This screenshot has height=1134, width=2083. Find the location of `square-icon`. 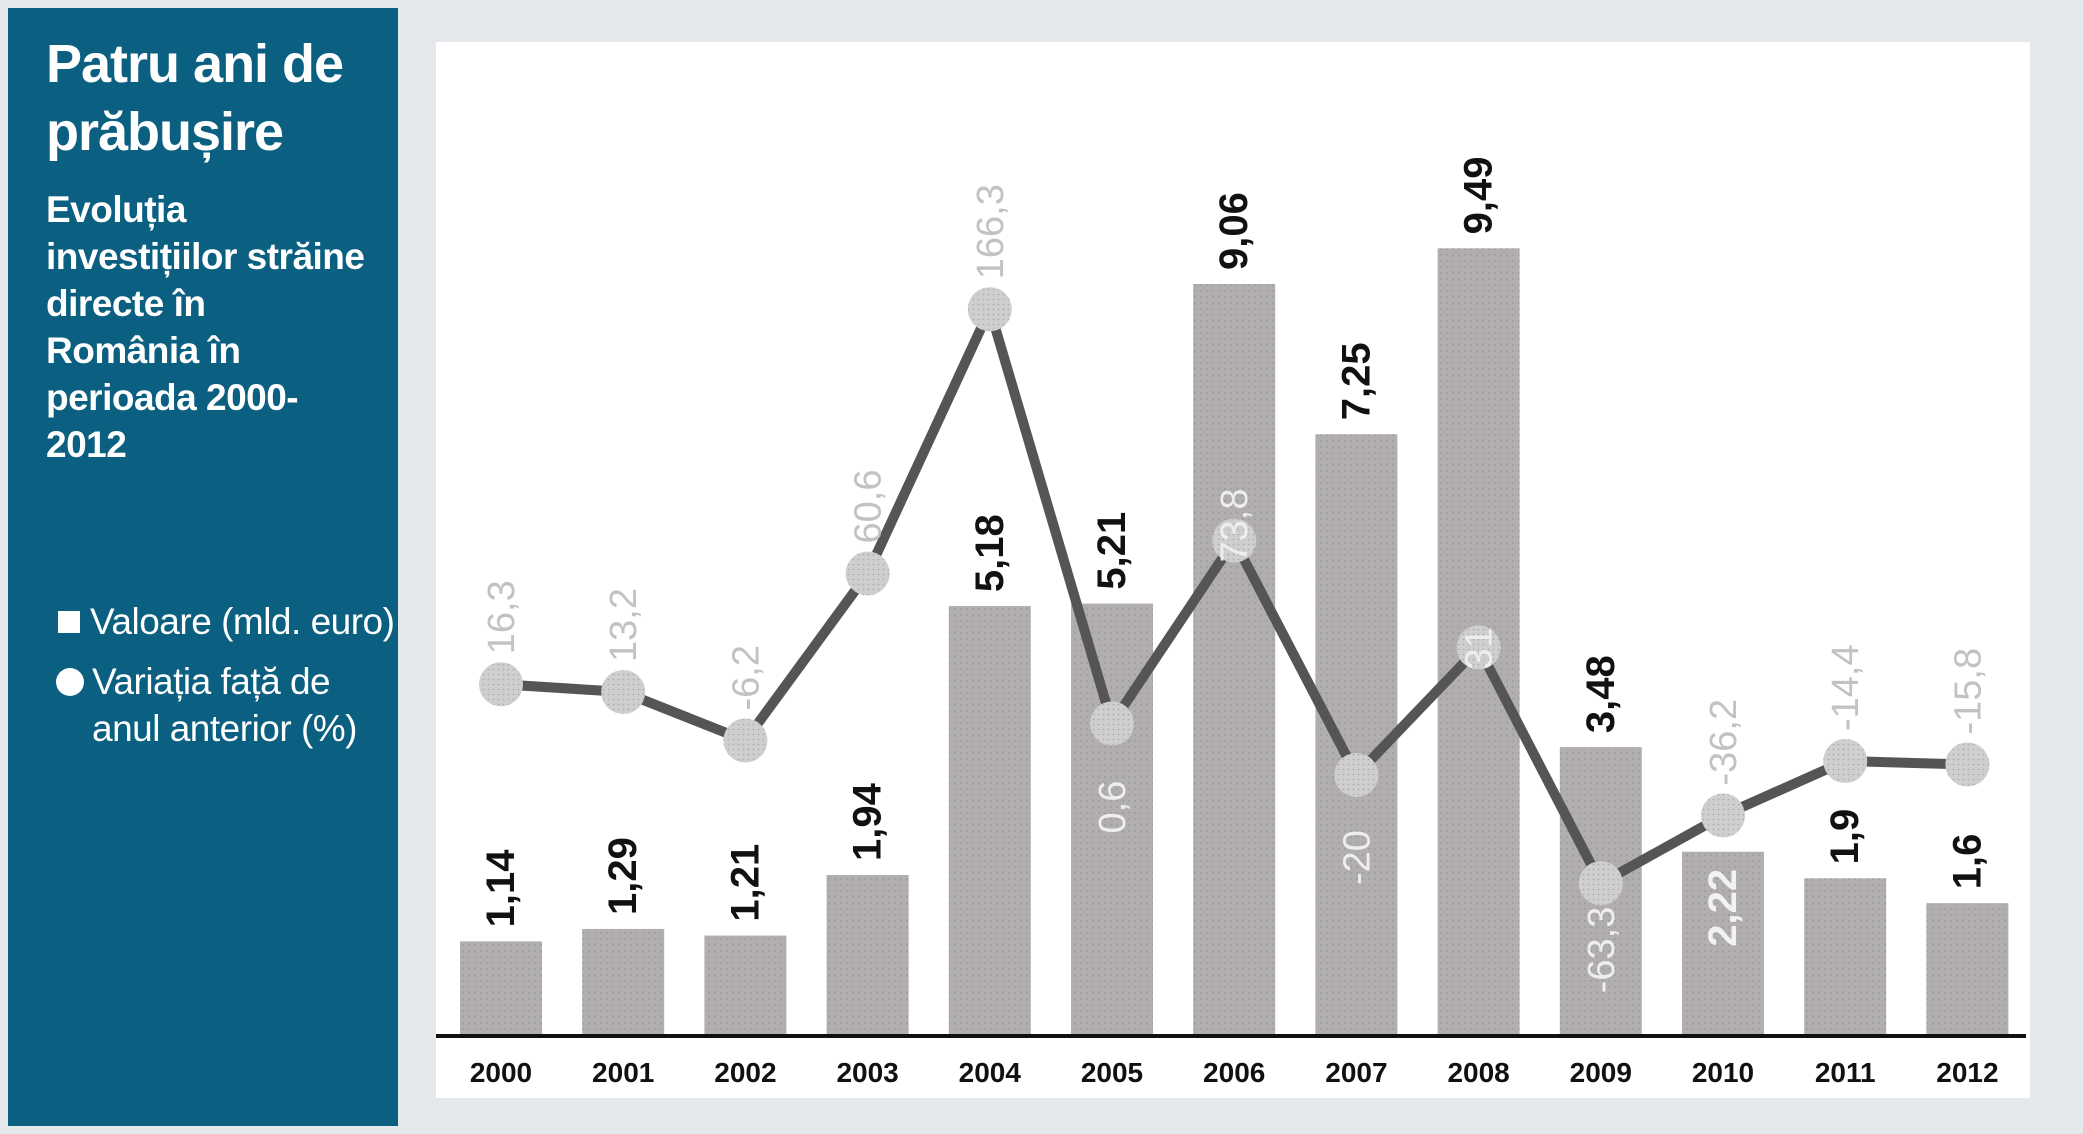

square-icon is located at coordinates (69, 622).